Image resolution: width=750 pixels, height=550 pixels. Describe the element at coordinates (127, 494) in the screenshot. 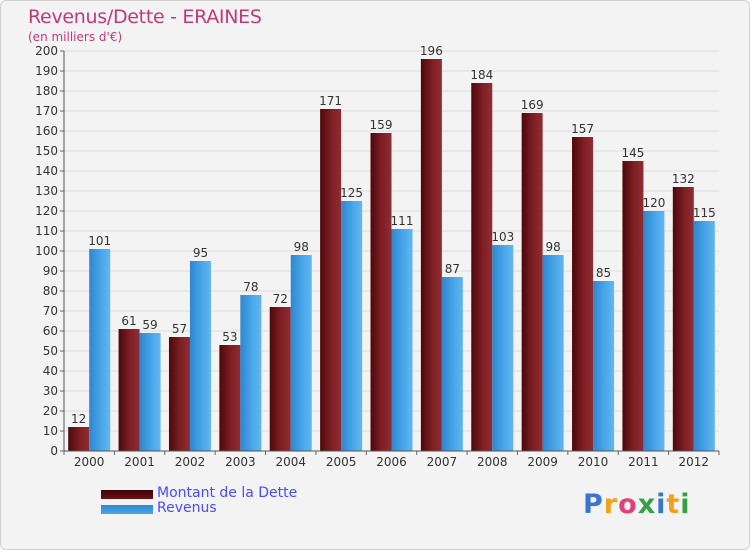

I see `legend-swatch-dette` at that location.